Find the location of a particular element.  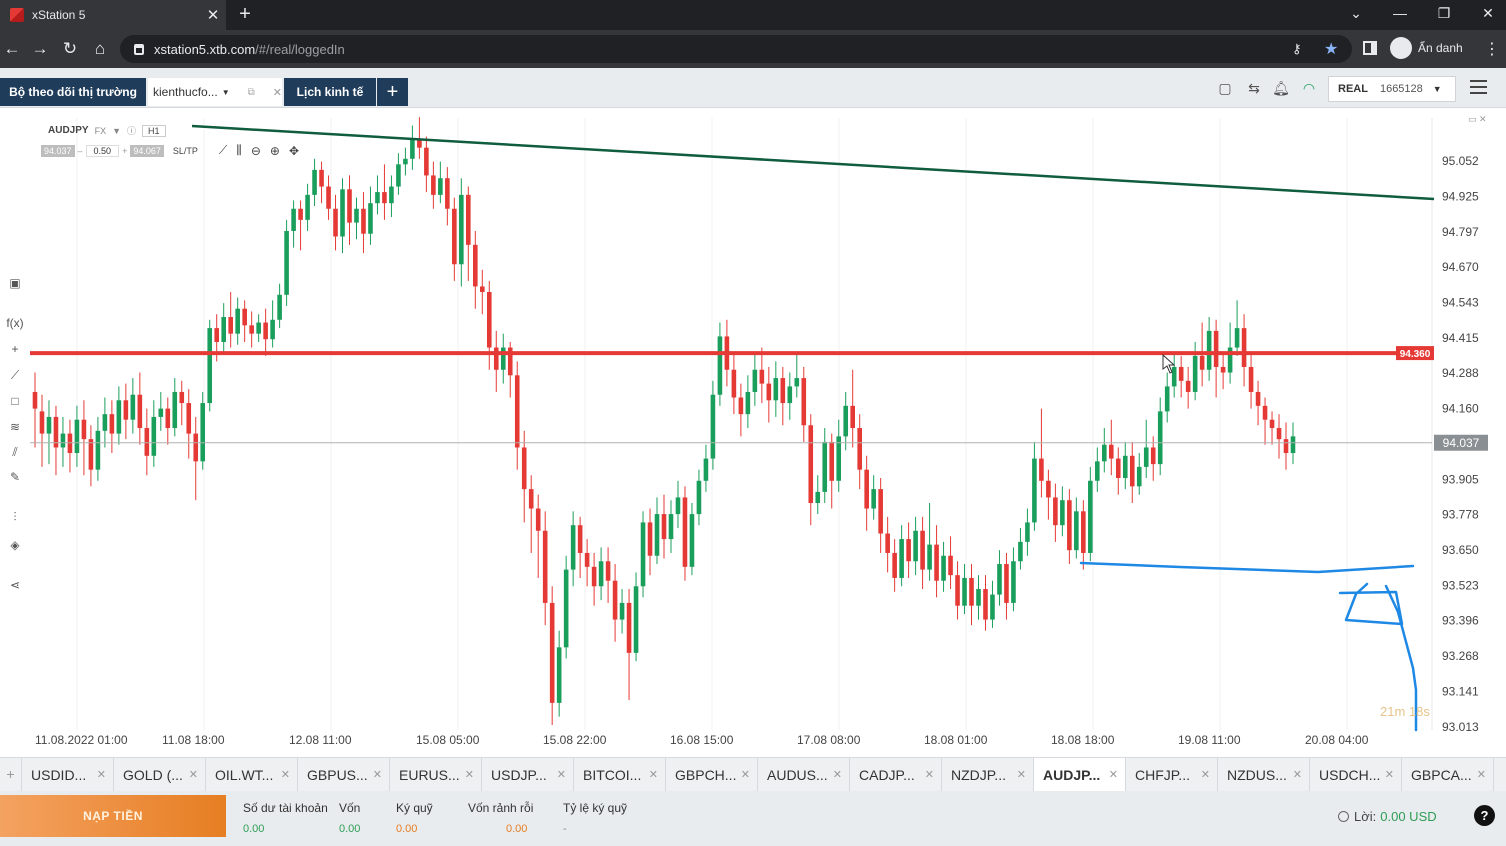

indicators-icon: f(x) is located at coordinates (15, 323).